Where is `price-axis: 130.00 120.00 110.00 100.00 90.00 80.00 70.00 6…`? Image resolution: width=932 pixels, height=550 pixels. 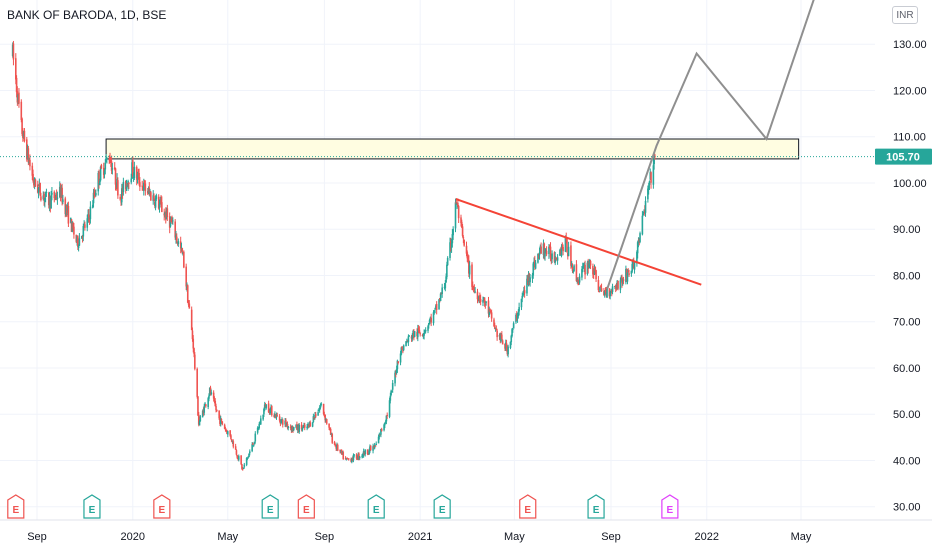 price-axis: 130.00 120.00 110.00 100.00 90.00 80.00 70.00 6… is located at coordinates (910, 276).